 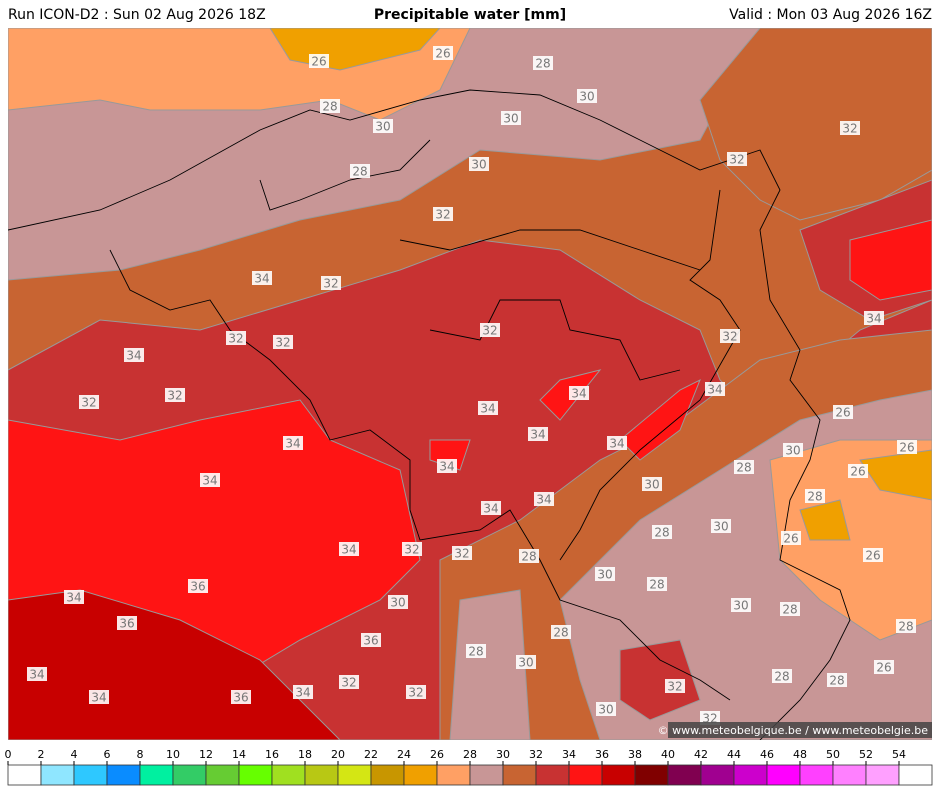 What do you see at coordinates (404, 754) in the screenshot?
I see `colorbar-tick-label: 24` at bounding box center [404, 754].